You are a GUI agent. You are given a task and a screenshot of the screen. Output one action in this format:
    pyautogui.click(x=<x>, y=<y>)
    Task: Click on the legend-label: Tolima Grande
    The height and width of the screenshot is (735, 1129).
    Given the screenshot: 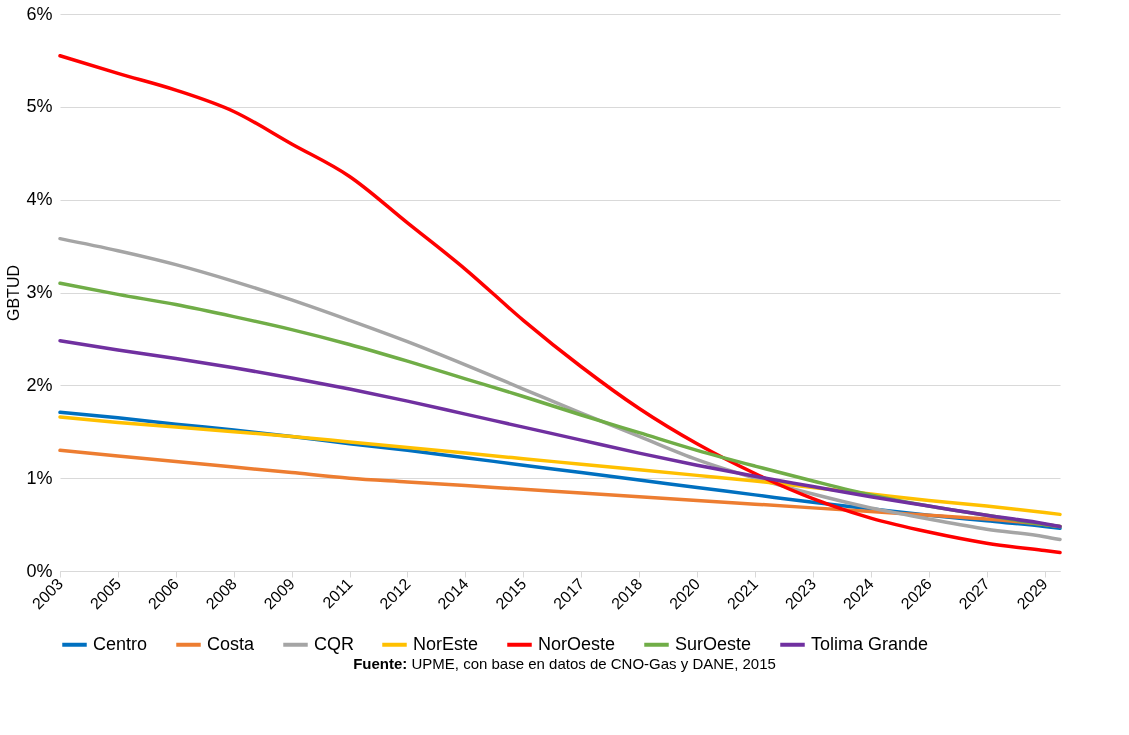 What is the action you would take?
    pyautogui.click(x=870, y=643)
    